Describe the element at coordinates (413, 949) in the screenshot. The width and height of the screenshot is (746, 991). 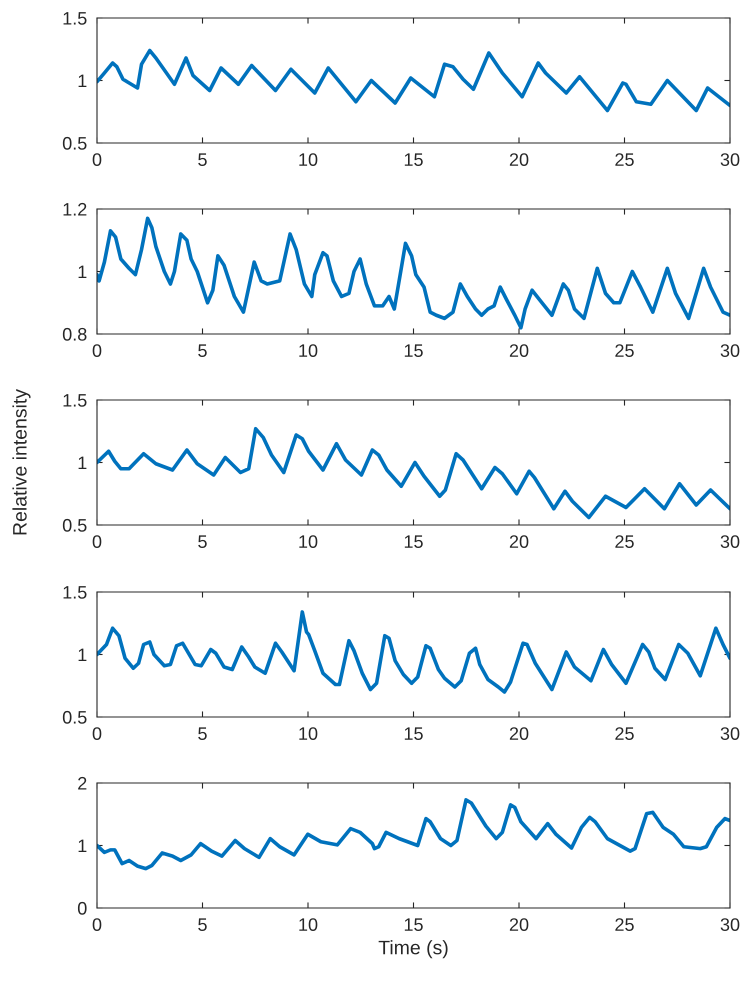
I see `x-axis-title: Time (s)` at that location.